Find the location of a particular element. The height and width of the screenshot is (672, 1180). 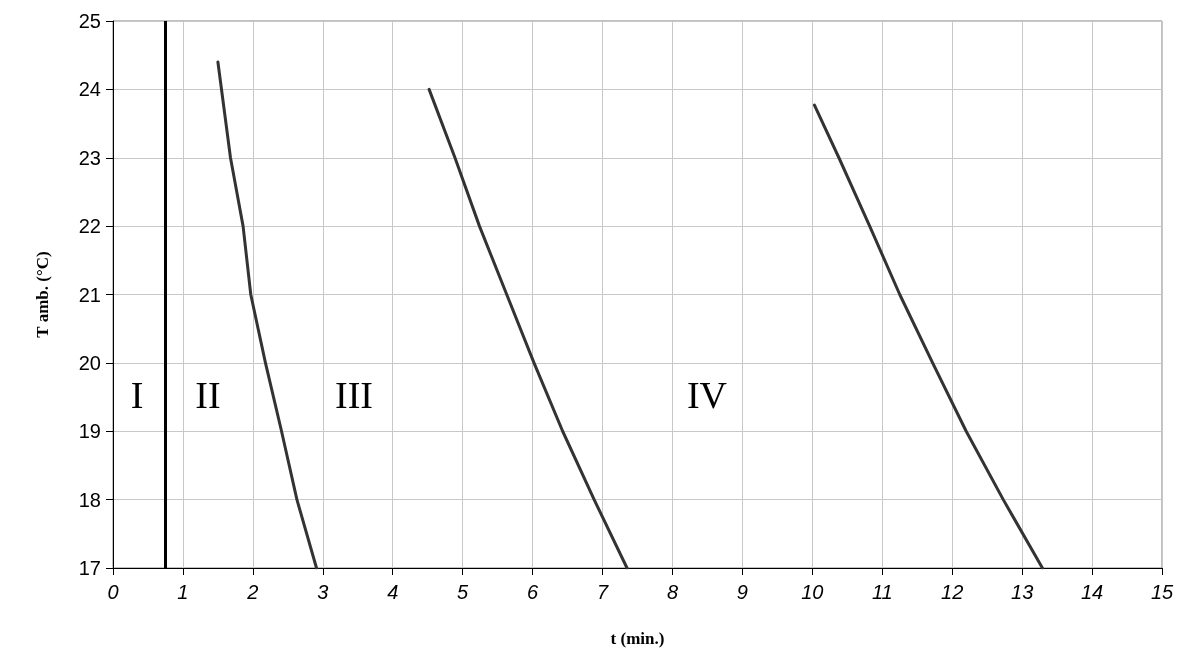

x-tick-label: 6 is located at coordinates (533, 592).